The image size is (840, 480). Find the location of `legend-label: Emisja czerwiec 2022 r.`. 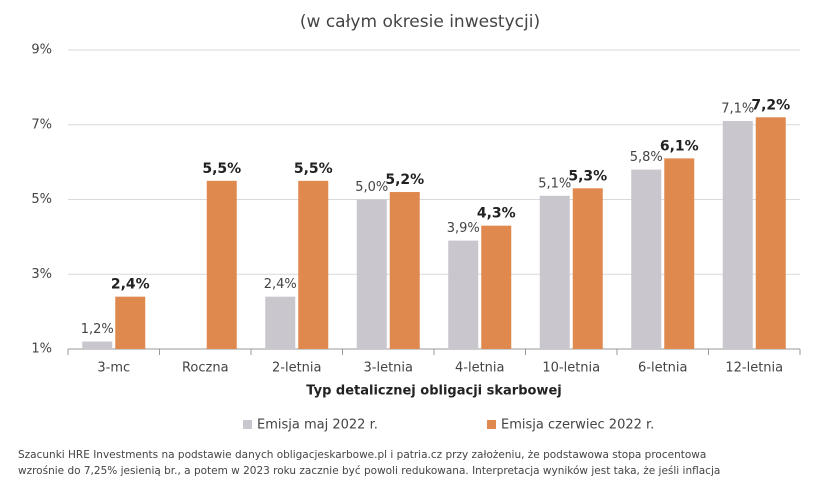

legend-label: Emisja czerwiec 2022 r. is located at coordinates (577, 425).